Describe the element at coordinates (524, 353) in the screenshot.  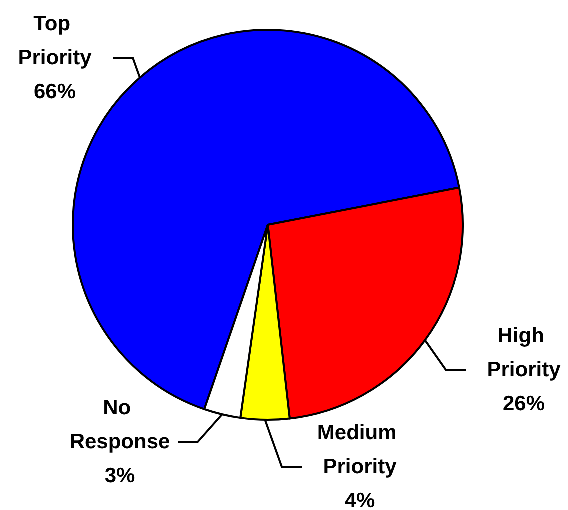
I see `slice-label: High Priority` at that location.